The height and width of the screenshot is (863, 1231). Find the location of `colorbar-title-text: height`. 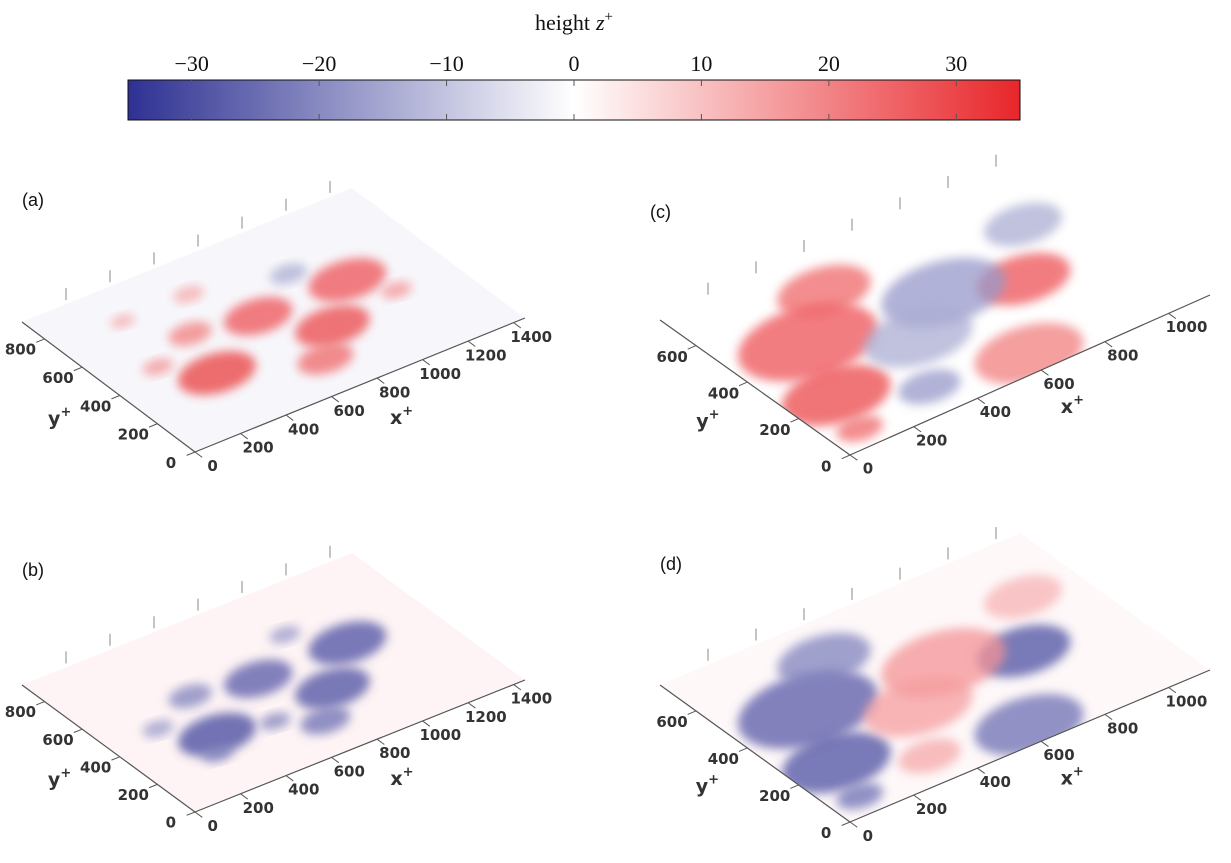

colorbar-title-text: height is located at coordinates (562, 22).